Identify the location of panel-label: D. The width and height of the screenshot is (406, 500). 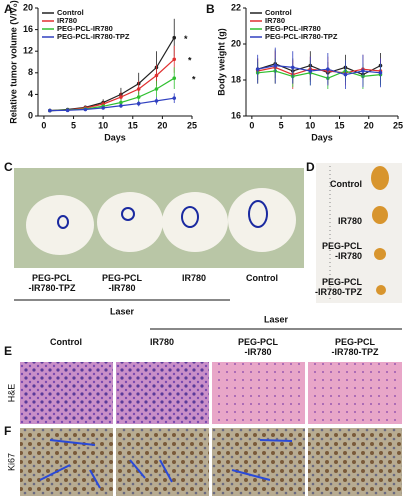
(310, 167).